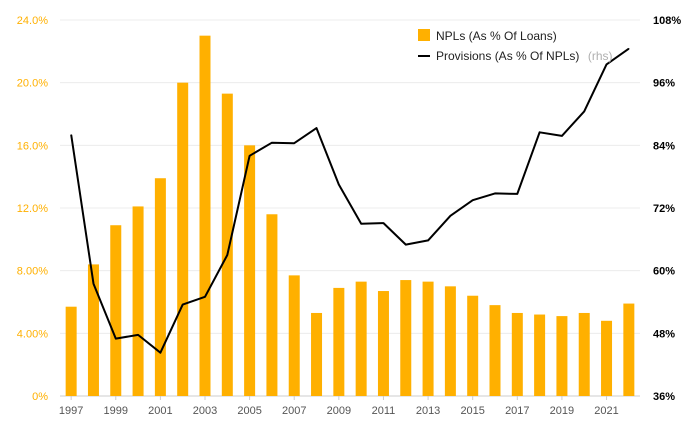 This screenshot has height=433, width=700. Describe the element at coordinates (540, 355) in the screenshot. I see `npl-bar-2018` at that location.